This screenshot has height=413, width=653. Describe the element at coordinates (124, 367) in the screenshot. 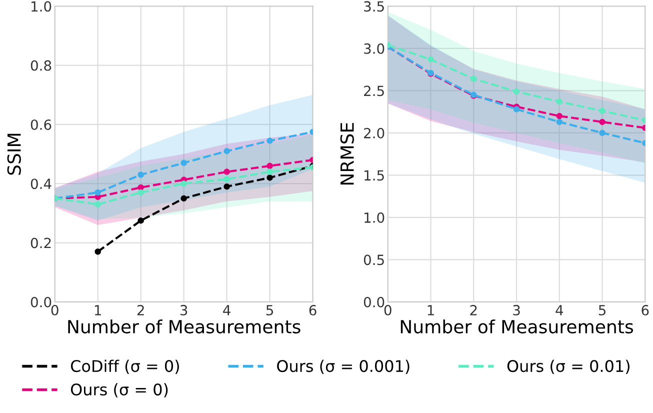

I see `legend-label: CoDiff (σ = 0)` at that location.